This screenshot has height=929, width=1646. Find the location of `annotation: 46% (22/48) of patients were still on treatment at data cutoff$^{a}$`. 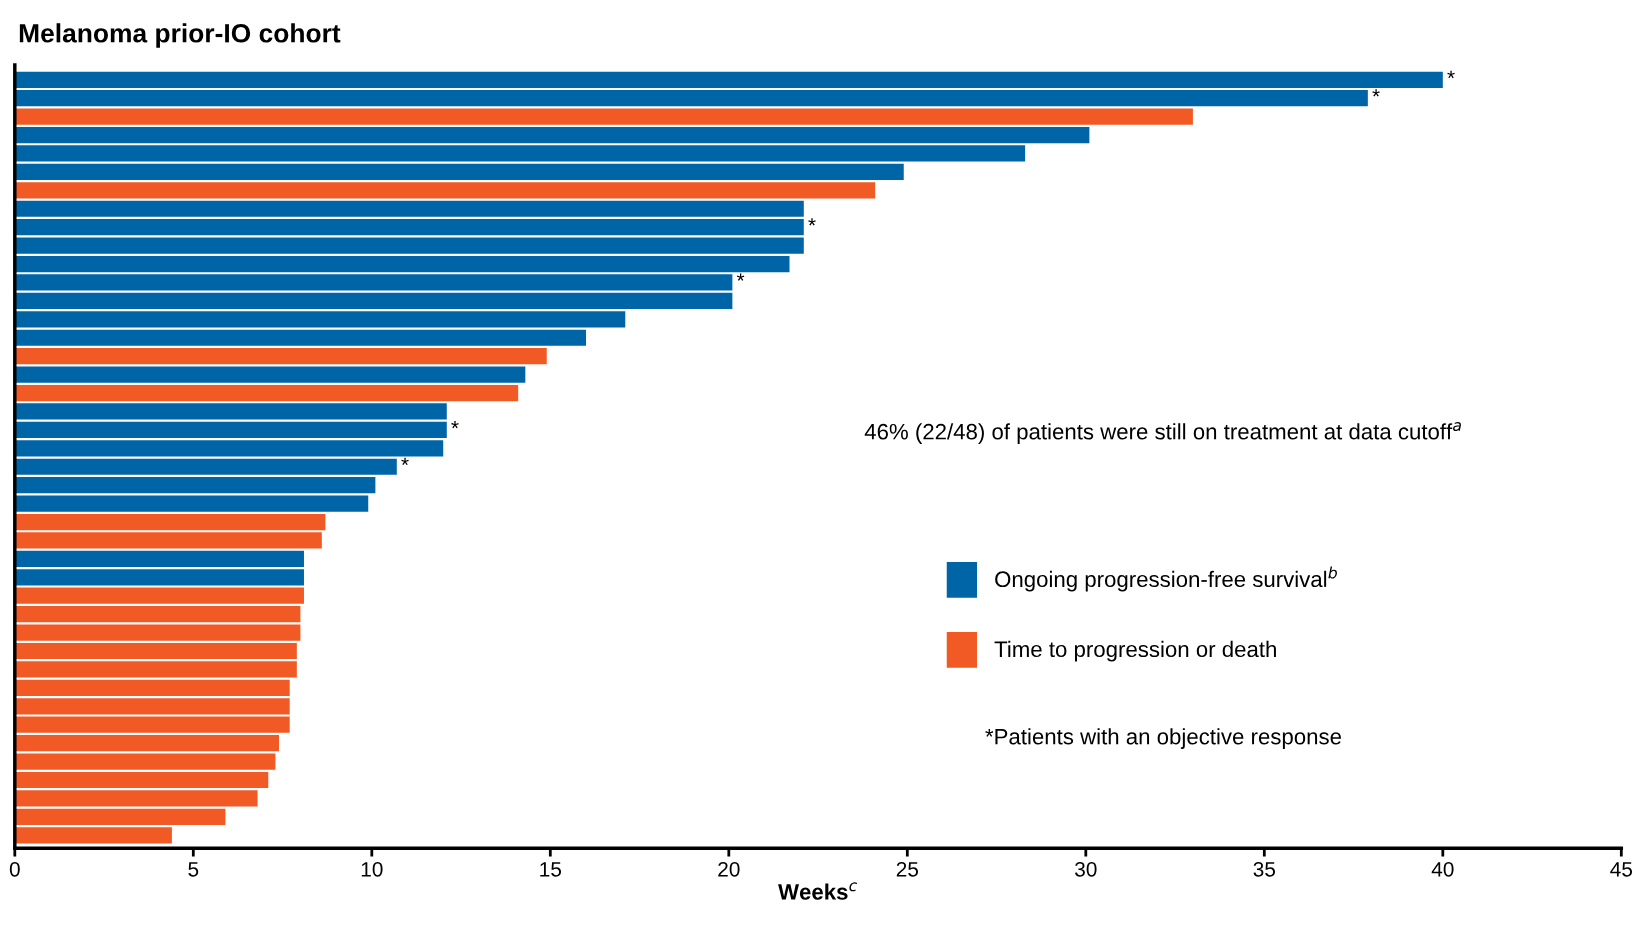

annotation: 46% (22/48) of patients were still on treatment at data cutoff$^{a}$ is located at coordinates (1162, 433).